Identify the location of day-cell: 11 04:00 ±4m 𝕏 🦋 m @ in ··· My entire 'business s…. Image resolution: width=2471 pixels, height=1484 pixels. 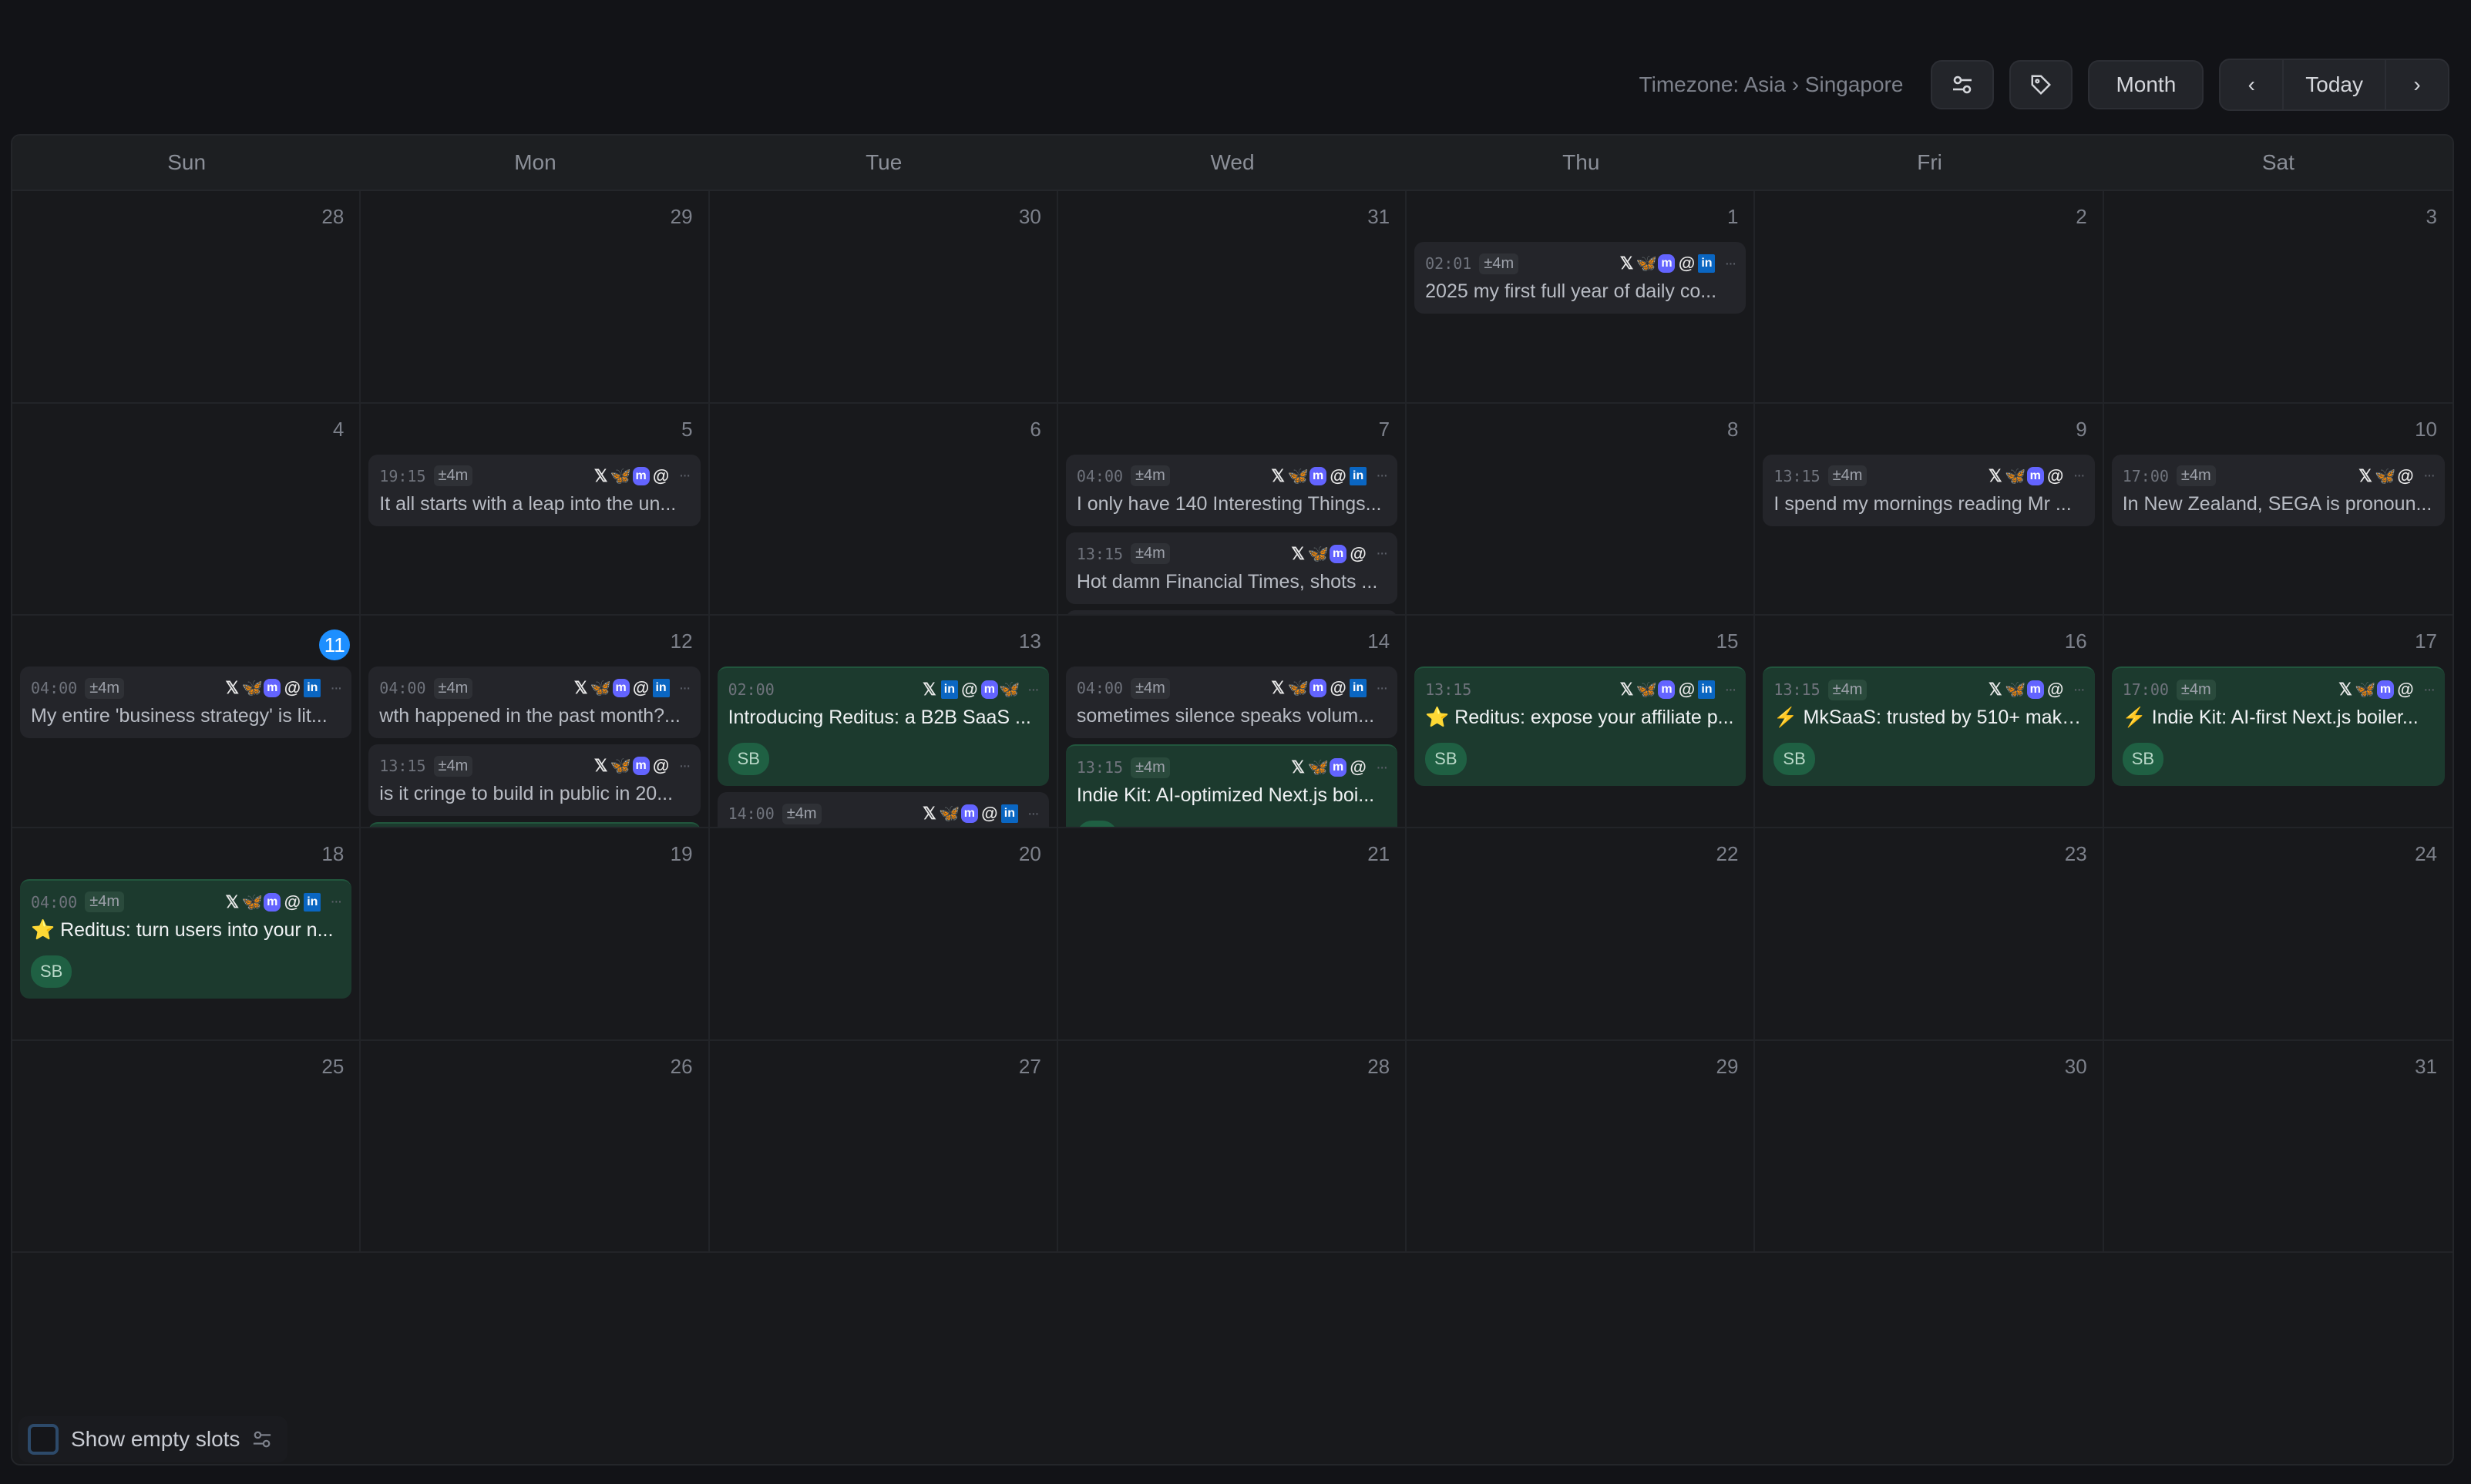
(186, 722).